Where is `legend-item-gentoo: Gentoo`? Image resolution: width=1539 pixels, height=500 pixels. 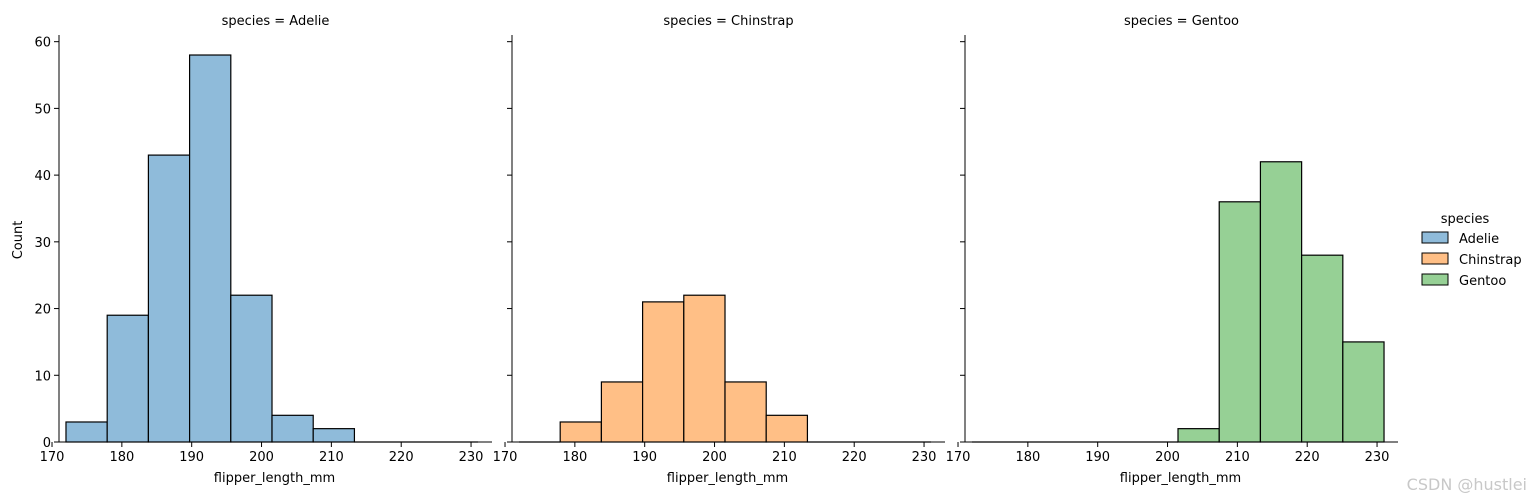 legend-item-gentoo: Gentoo is located at coordinates (1463, 281).